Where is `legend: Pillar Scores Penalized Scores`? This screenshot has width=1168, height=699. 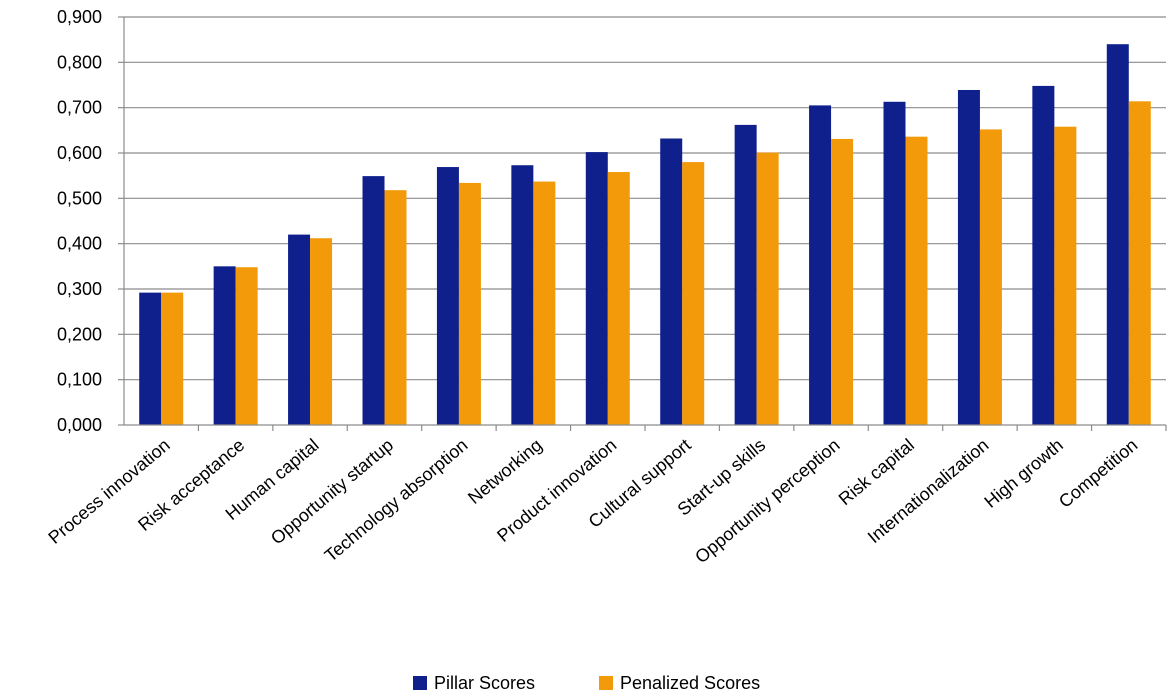 legend: Pillar Scores Penalized Scores is located at coordinates (586, 683).